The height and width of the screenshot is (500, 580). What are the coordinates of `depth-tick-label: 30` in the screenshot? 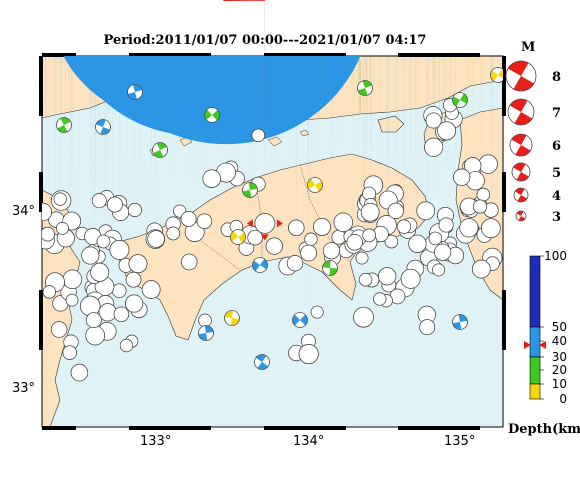 It's located at (559, 357).